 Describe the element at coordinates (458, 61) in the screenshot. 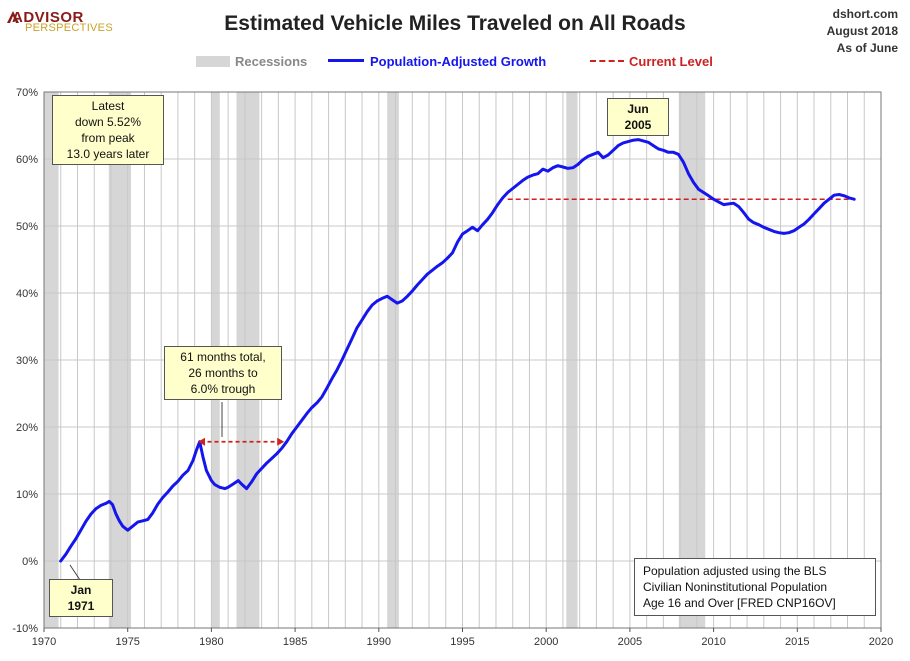

I see `legend-growth-label: Population-Adjusted Growth` at that location.